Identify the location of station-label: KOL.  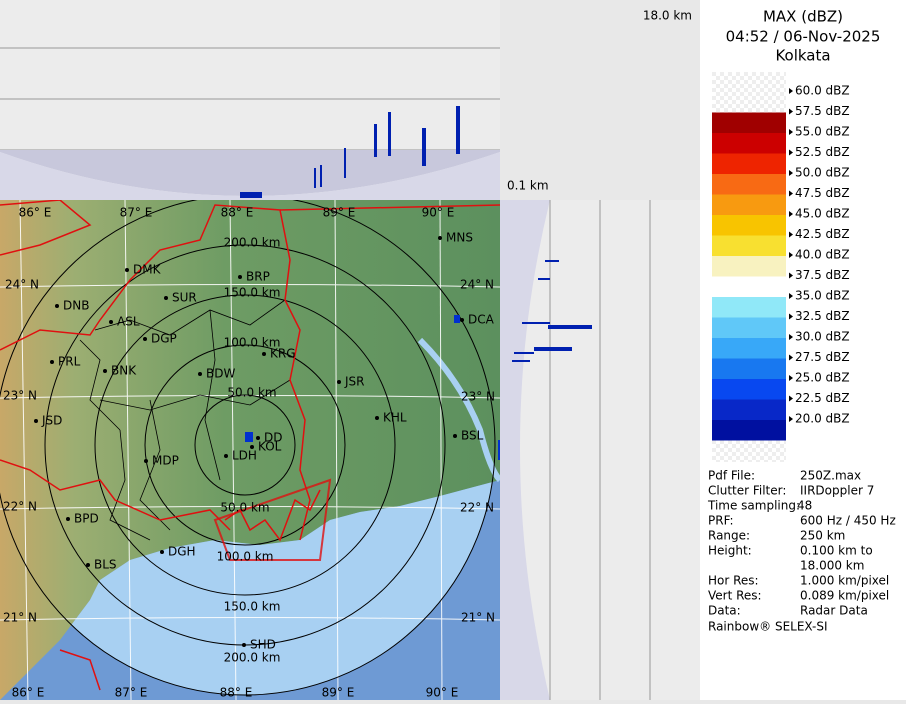
(270, 447).